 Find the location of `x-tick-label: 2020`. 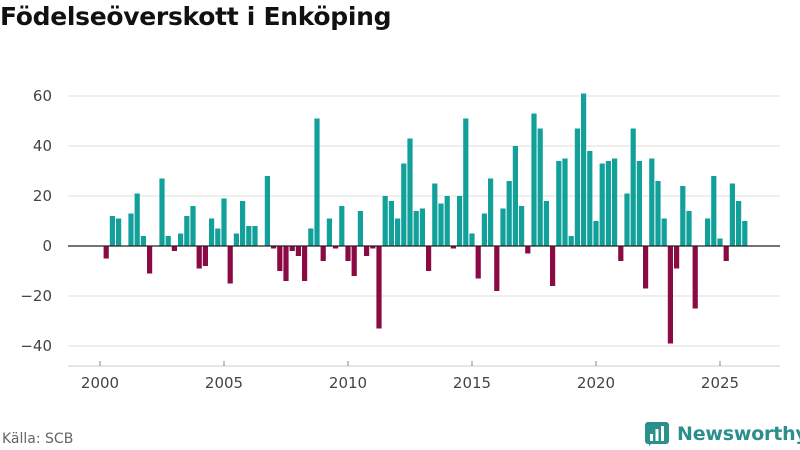

x-tick-label: 2020 is located at coordinates (596, 383).